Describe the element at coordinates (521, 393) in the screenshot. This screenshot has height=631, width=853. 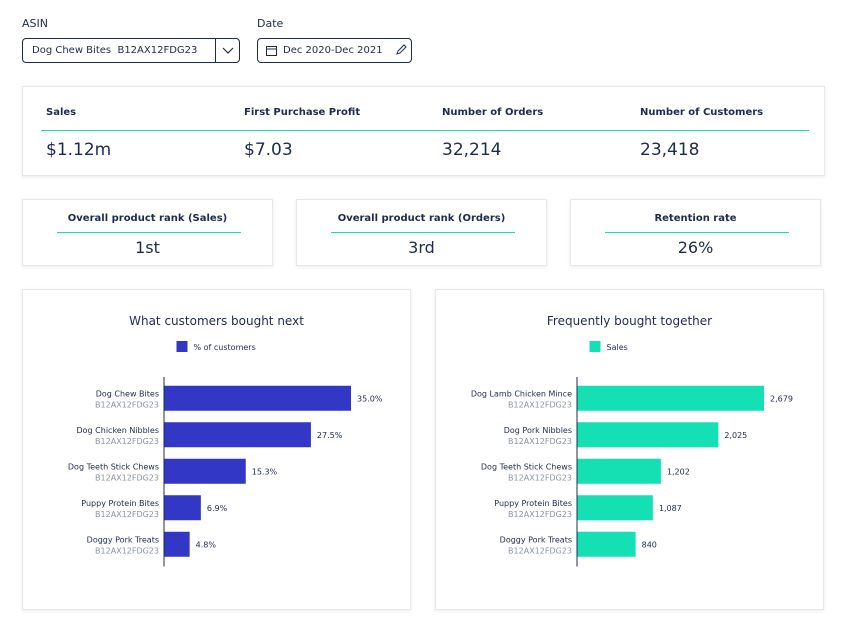
I see `category-label: Dog Lamb Chicken Mince` at that location.